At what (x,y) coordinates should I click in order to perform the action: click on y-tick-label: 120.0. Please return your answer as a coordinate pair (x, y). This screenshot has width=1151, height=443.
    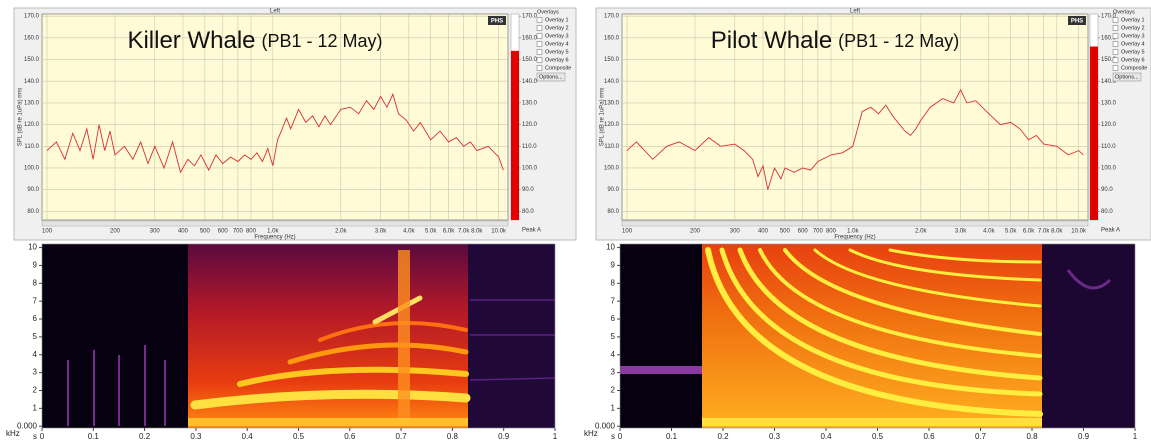
    Looking at the image, I should click on (612, 125).